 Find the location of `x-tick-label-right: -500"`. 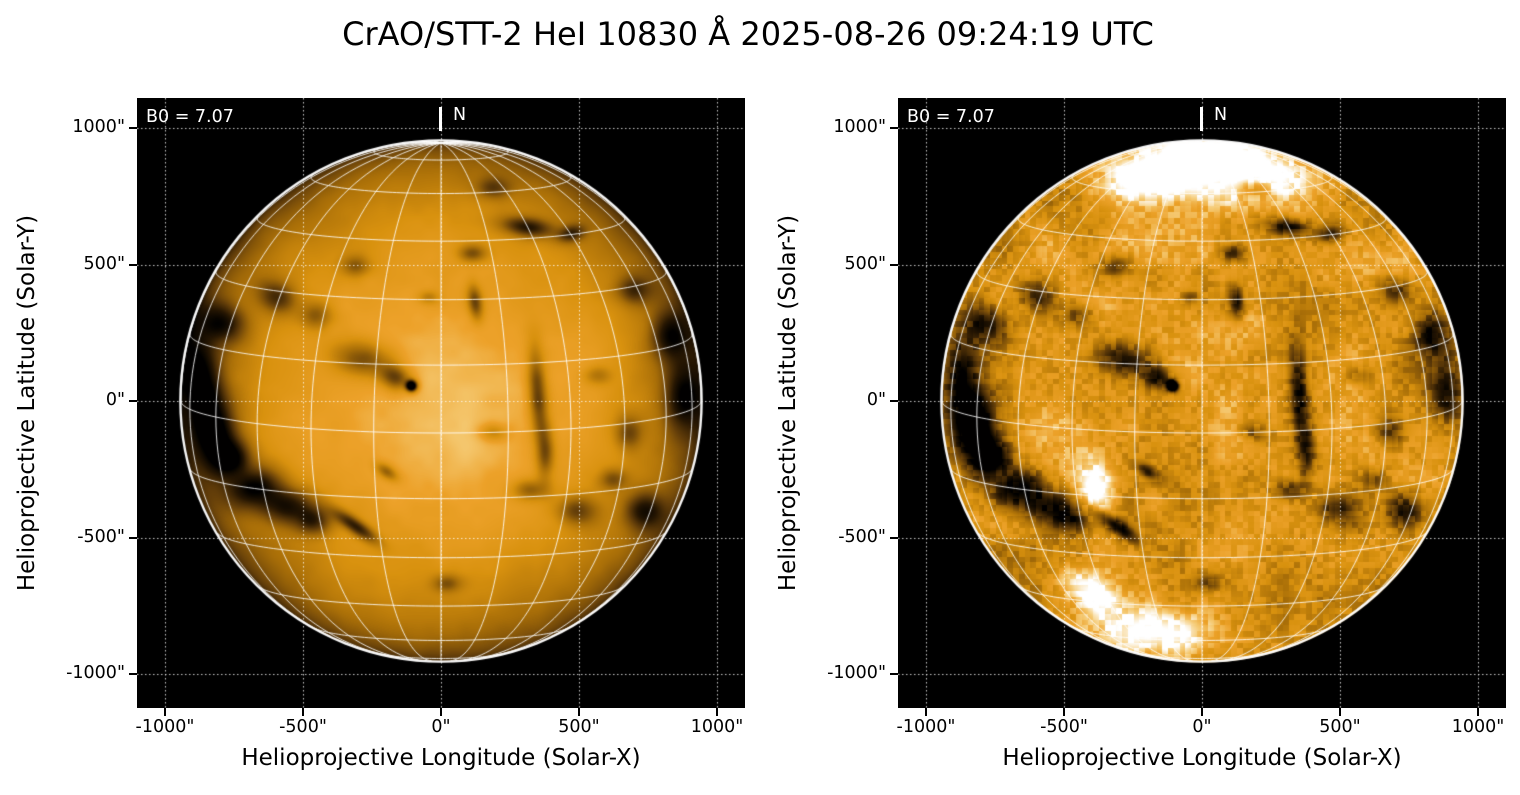

x-tick-label-right: -500" is located at coordinates (1064, 727).